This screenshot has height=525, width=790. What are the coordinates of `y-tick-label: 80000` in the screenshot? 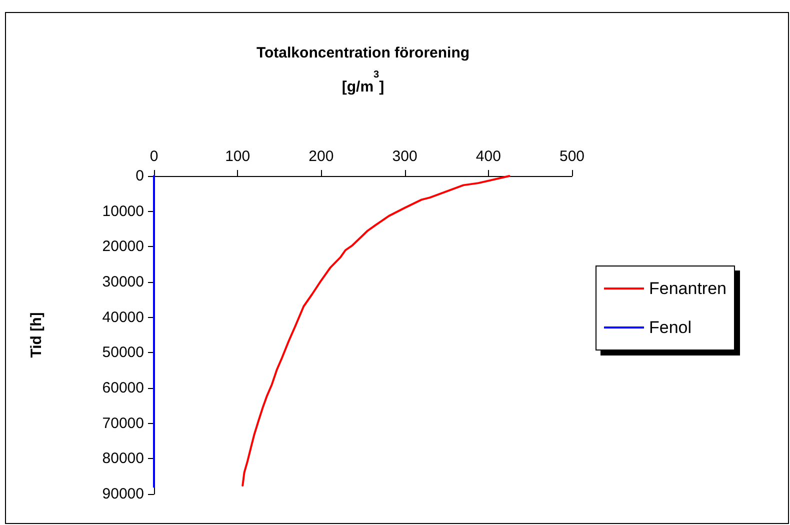 It's located at (123, 459).